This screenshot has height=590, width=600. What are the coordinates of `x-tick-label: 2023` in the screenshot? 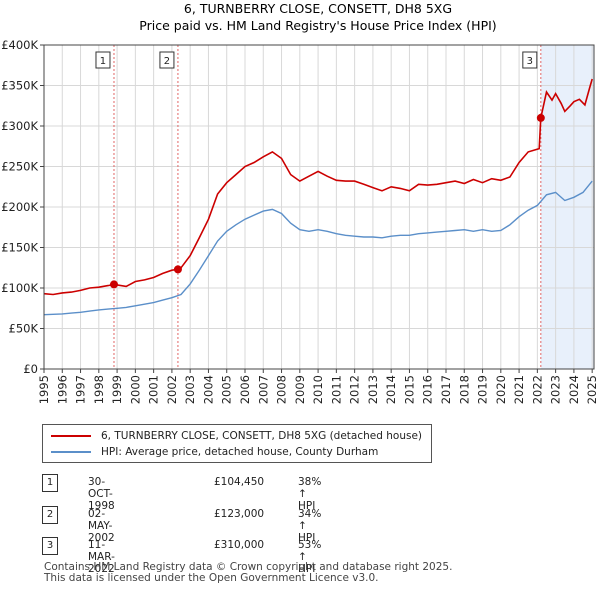 It's located at (556, 389).